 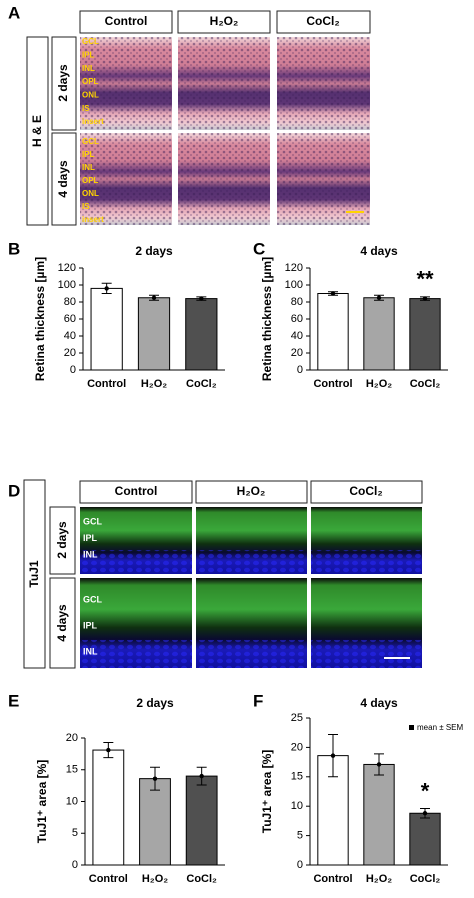 What do you see at coordinates (297, 319) in the screenshot?
I see `y-tick-label: 60` at bounding box center [297, 319].